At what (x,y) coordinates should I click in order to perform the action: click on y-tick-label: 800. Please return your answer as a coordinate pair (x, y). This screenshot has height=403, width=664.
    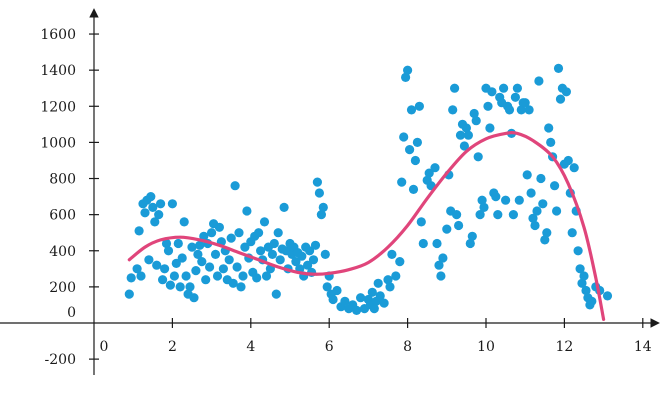
    Looking at the image, I should click on (62, 180).